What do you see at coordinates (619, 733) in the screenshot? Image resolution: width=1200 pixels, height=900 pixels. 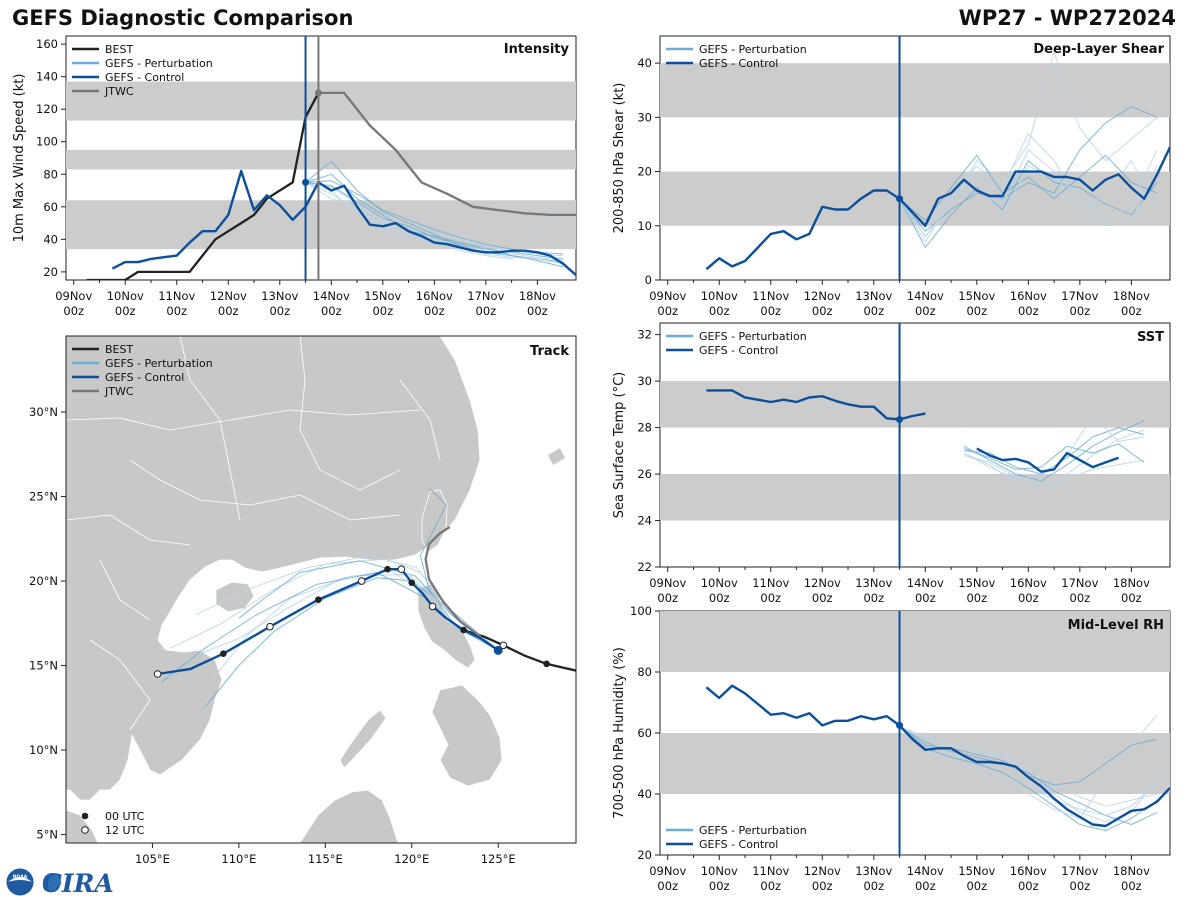 I see `rh-ylabel: 700-500 hPa Humidity (%)` at bounding box center [619, 733].